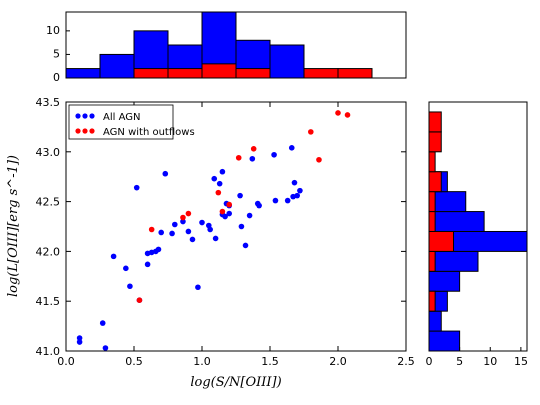  Describe the element at coordinates (56, 53) in the screenshot. I see `top-hist-ytick-5: 5` at that location.